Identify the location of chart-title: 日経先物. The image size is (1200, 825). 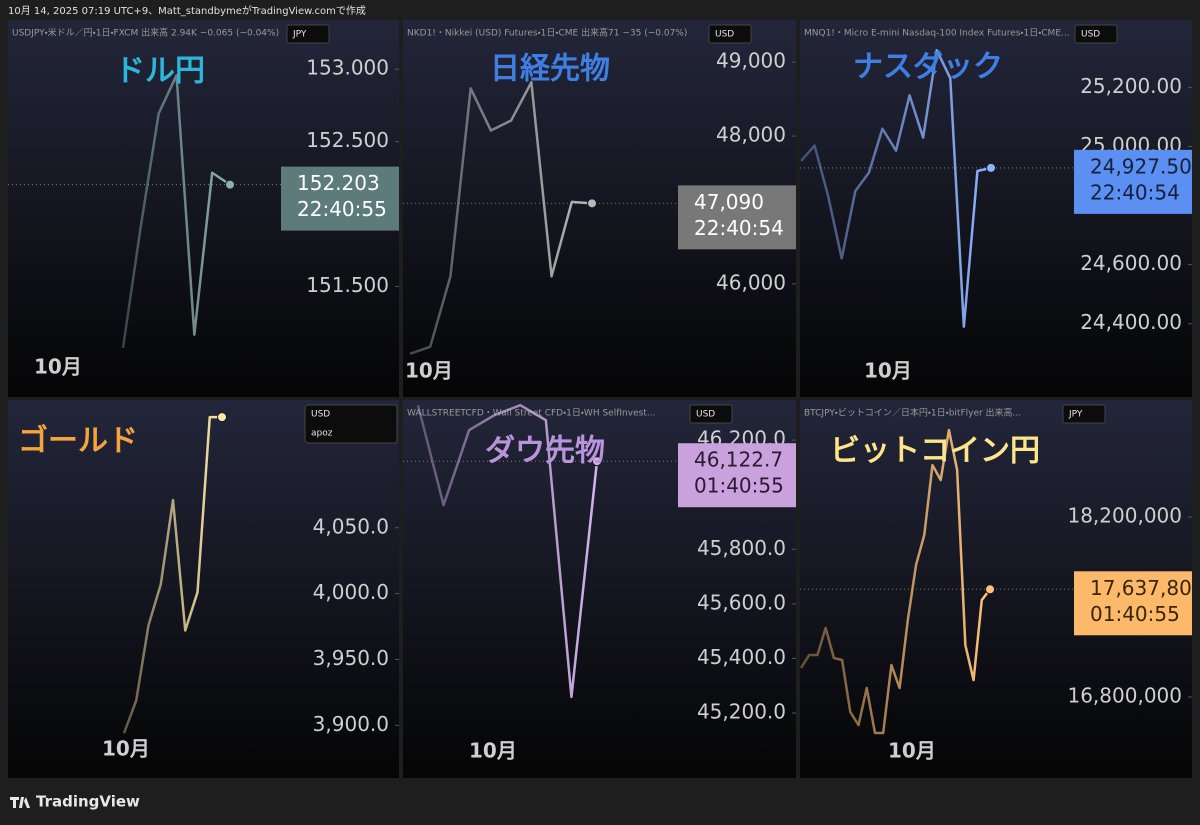
(550, 69).